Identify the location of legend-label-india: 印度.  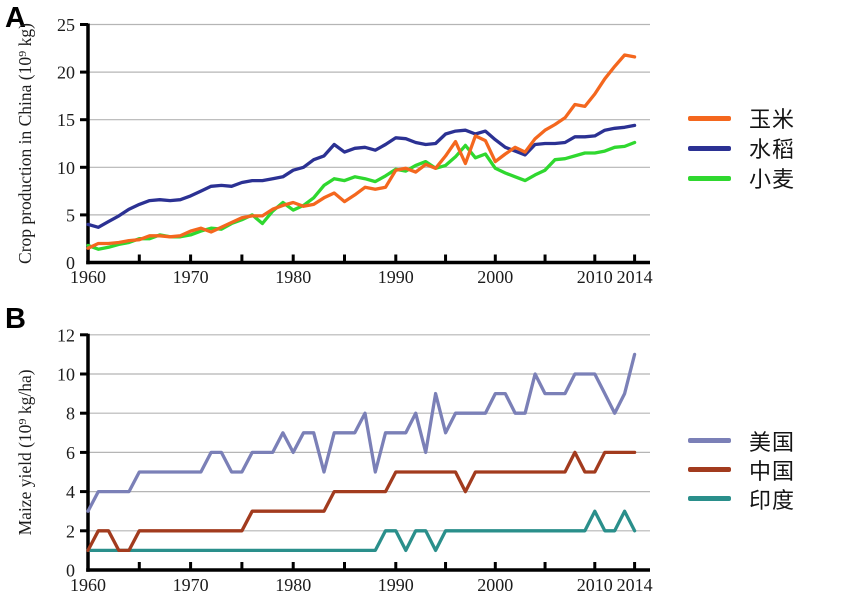
(772, 500).